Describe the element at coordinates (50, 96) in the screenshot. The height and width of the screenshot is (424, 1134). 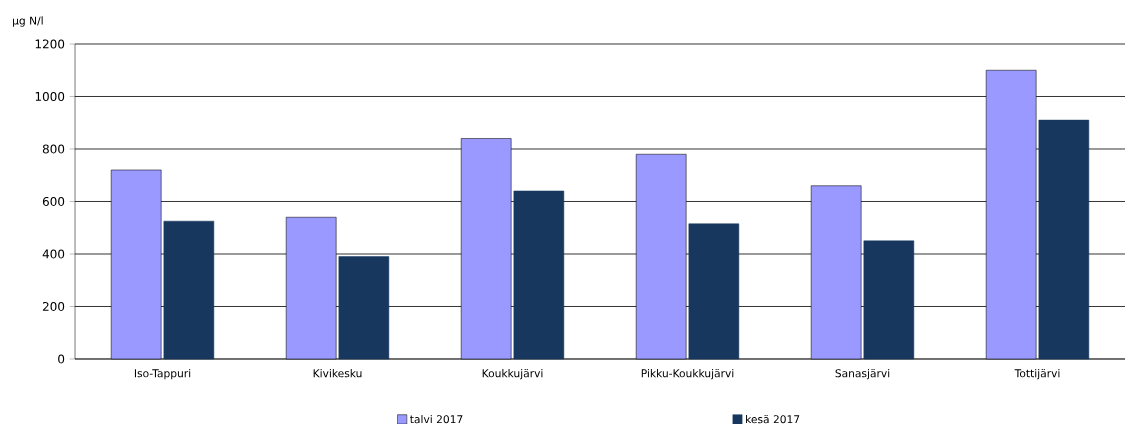
I see `y-tick-label: 1000` at that location.